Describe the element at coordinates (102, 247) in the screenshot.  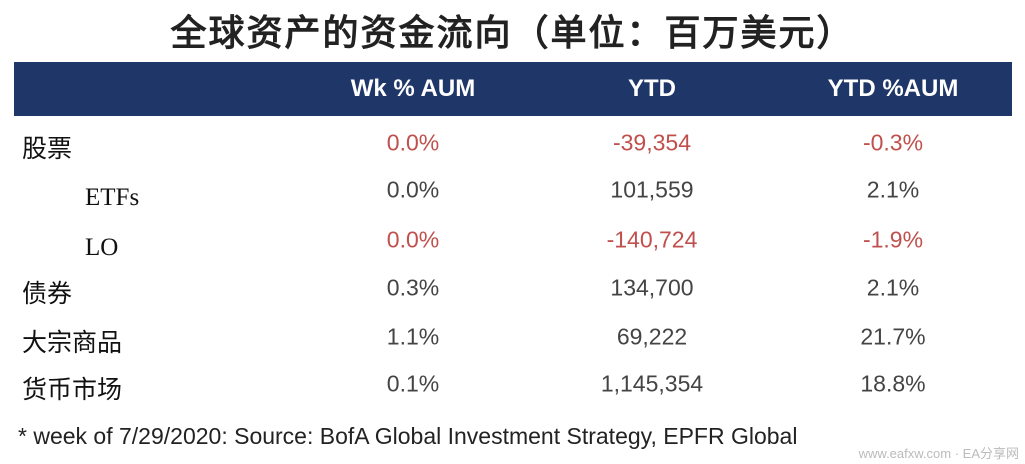
I see `row-label: LO` at that location.